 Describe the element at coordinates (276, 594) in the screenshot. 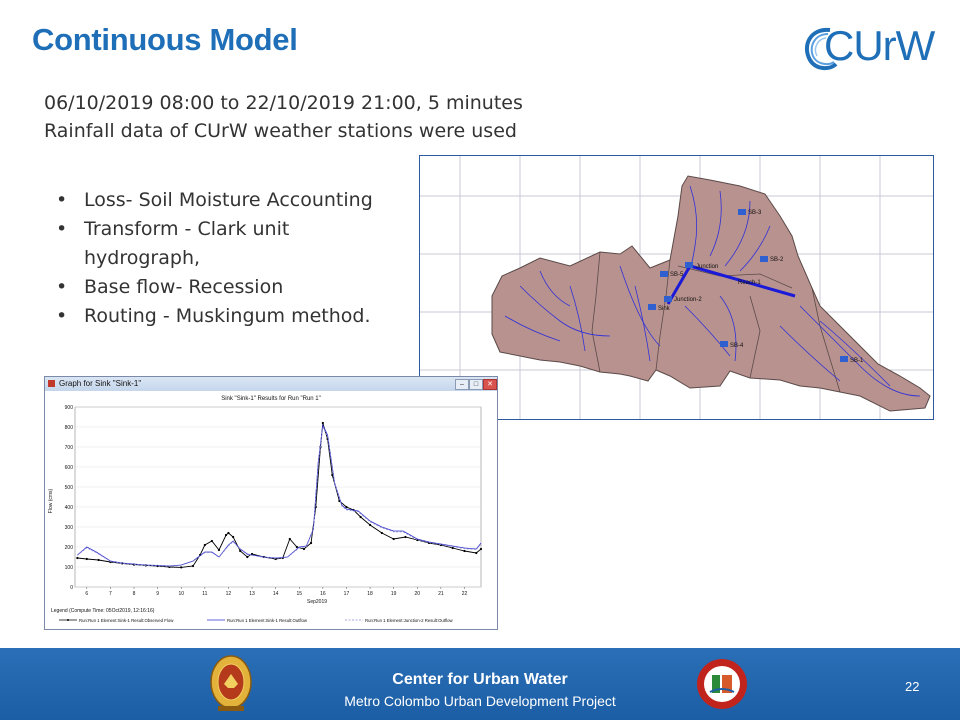

I see `x-tick-label: 14` at that location.